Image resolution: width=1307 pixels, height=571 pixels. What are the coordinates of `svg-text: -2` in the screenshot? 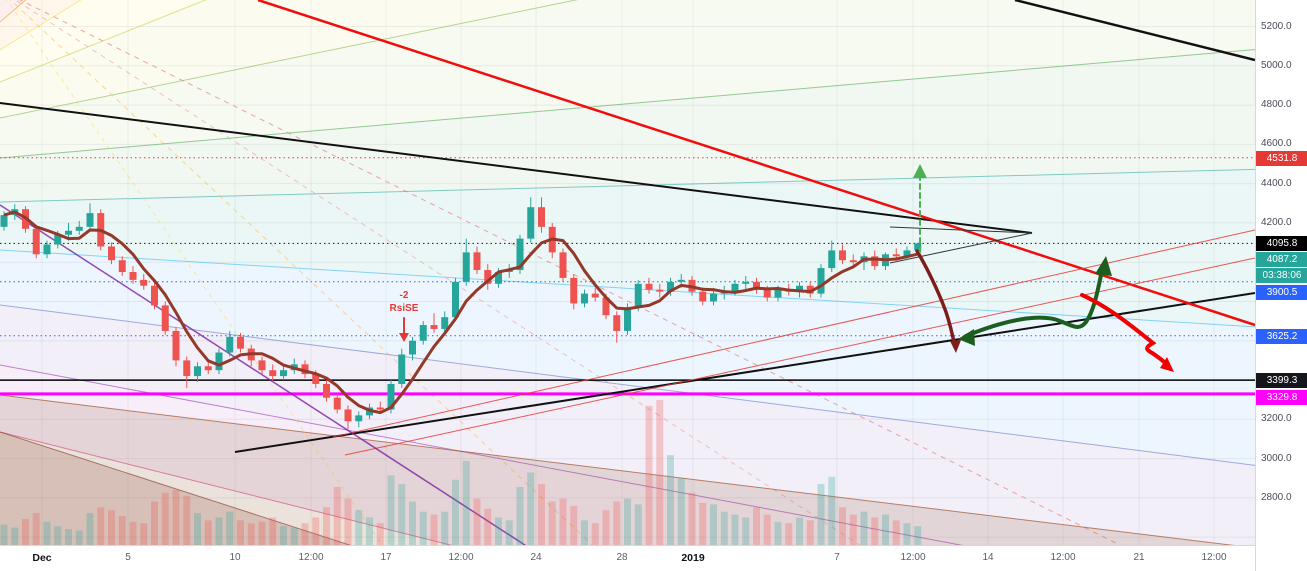 It's located at (404, 295).